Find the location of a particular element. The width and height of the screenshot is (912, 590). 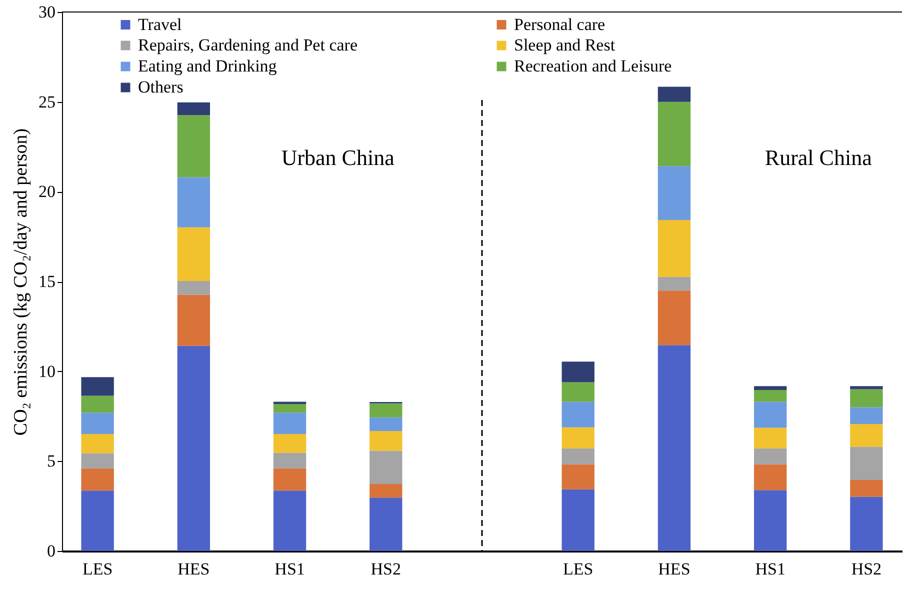

annotation: Rural China is located at coordinates (818, 157).